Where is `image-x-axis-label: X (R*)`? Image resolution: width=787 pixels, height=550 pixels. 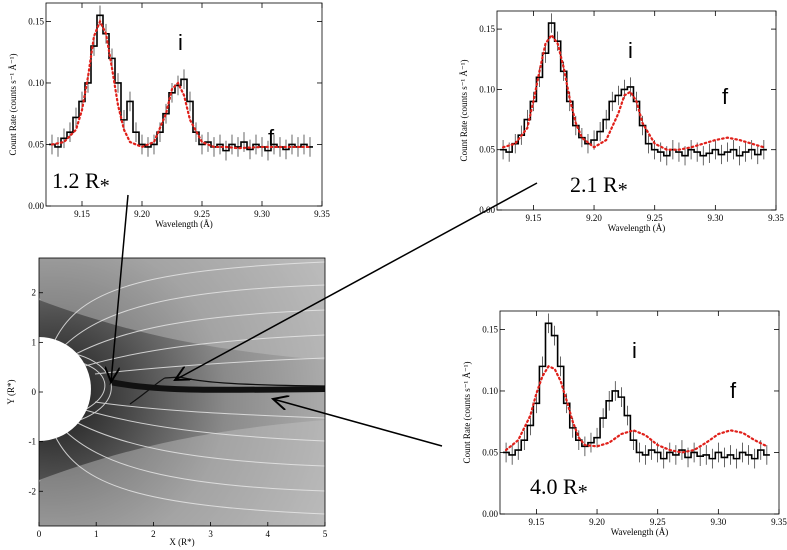
image-x-axis-label: X (R*) is located at coordinates (181, 542).